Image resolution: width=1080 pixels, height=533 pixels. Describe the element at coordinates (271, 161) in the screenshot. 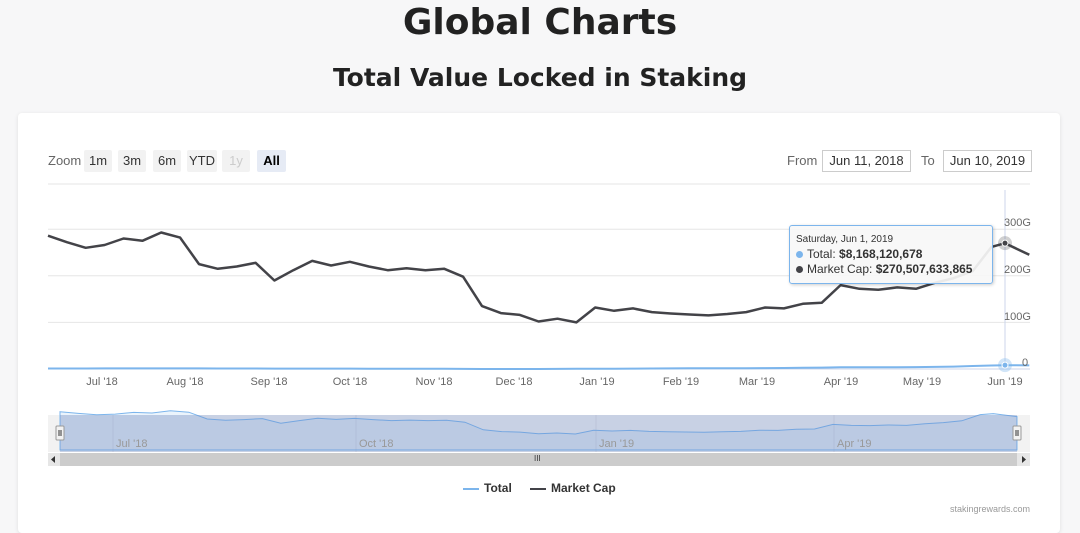

I see `zoom-all-button: All` at that location.